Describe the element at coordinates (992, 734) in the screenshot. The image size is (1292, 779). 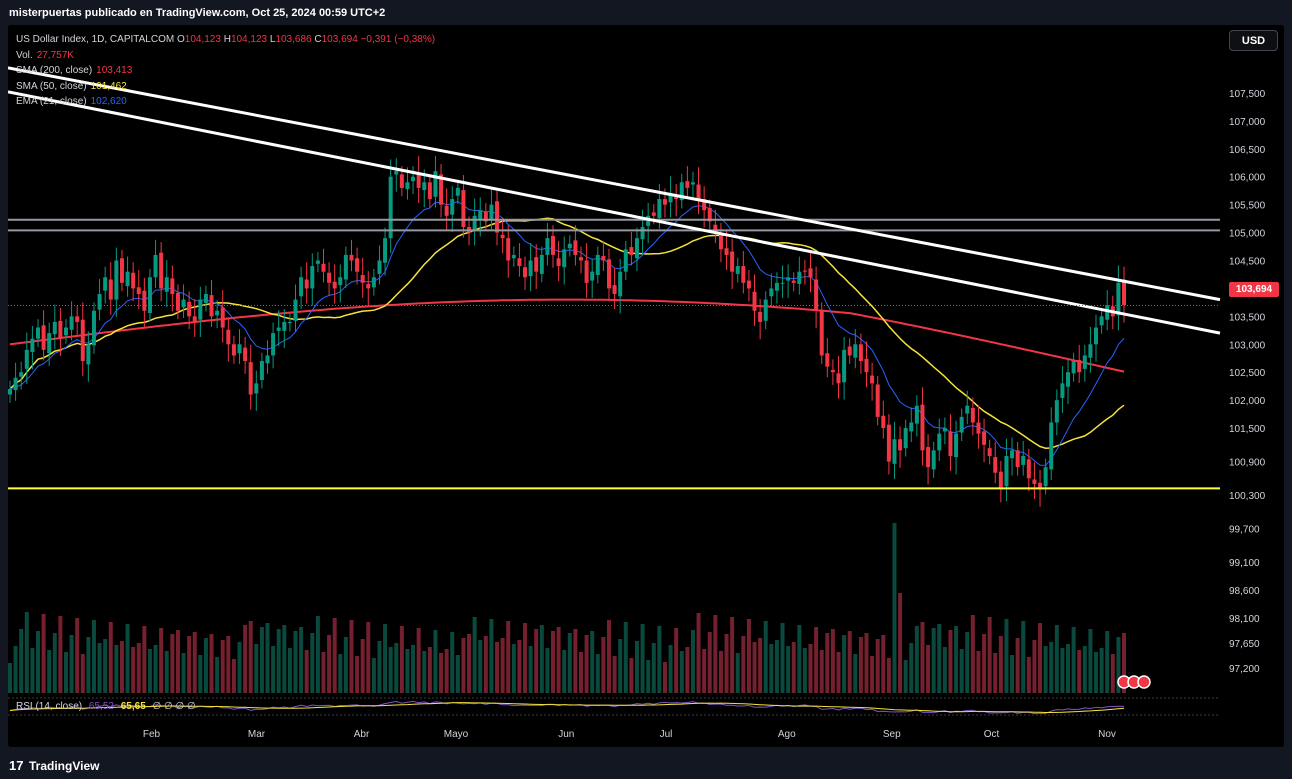
I see `time-tick-label: Oct` at that location.